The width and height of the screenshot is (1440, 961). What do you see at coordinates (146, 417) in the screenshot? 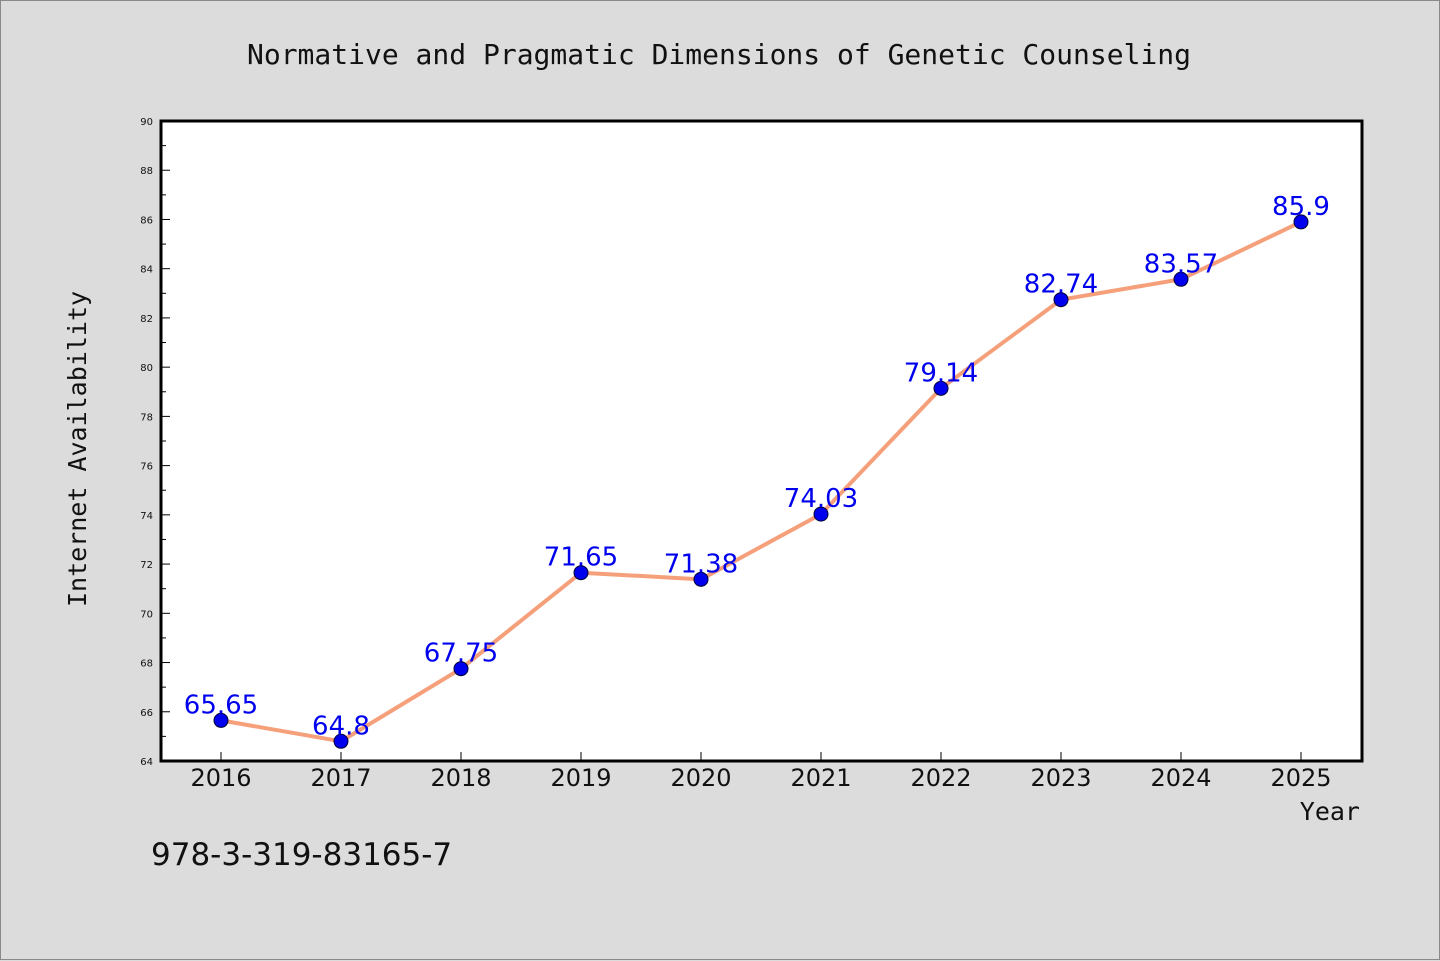
I see `y-tick-label: 78` at bounding box center [146, 417].